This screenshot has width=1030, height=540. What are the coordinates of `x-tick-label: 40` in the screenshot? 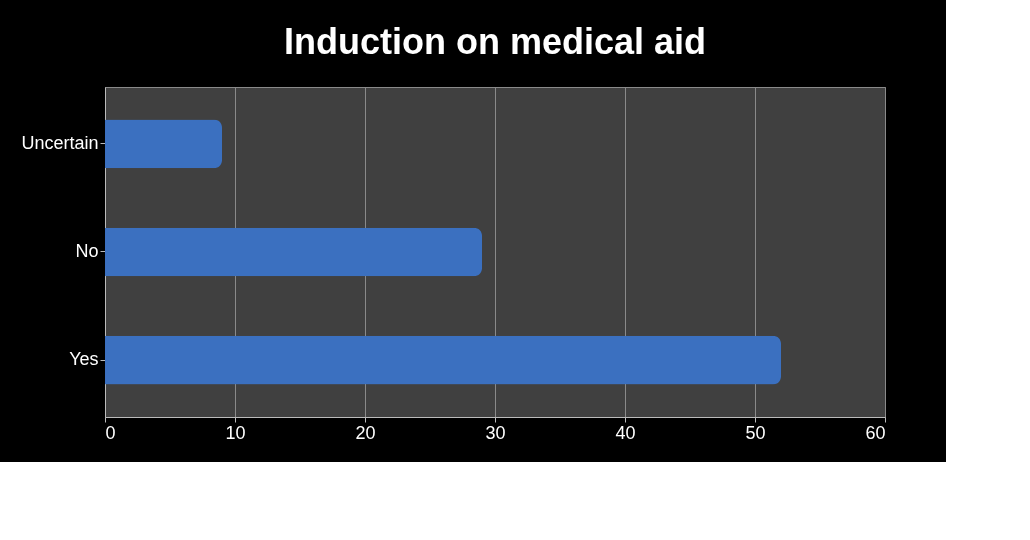 It's located at (625, 432).